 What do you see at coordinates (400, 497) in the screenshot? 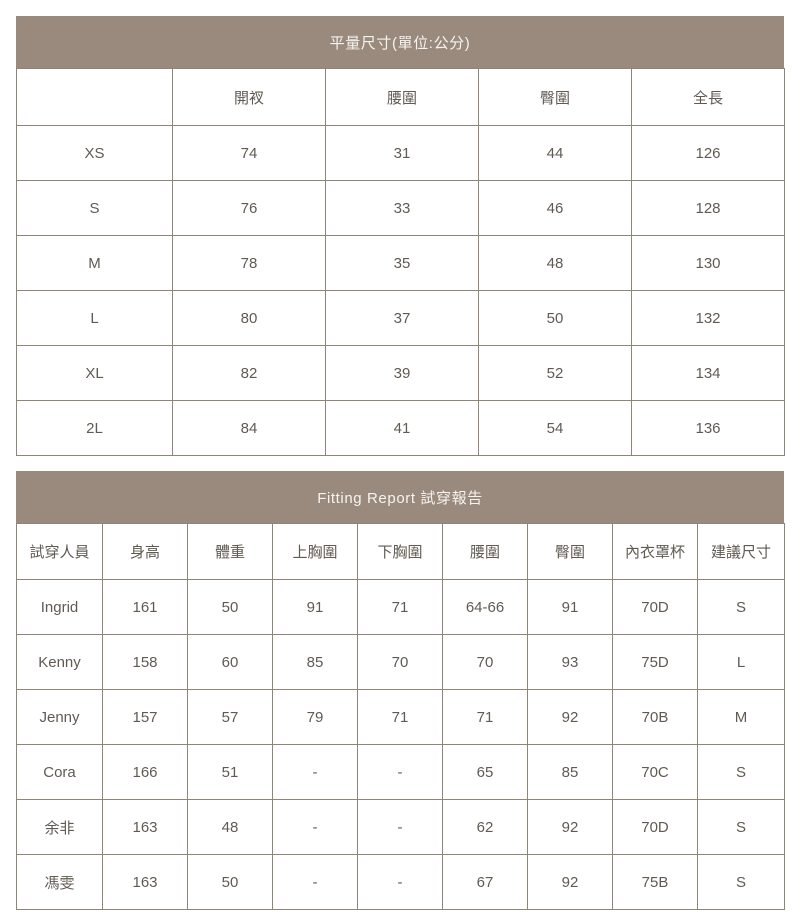
I see `fitting-report-title: Fitting Report 試穿報告` at bounding box center [400, 497].